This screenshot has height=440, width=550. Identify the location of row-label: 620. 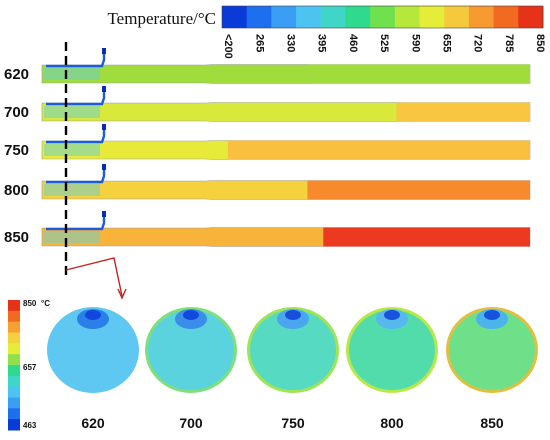
(16, 74).